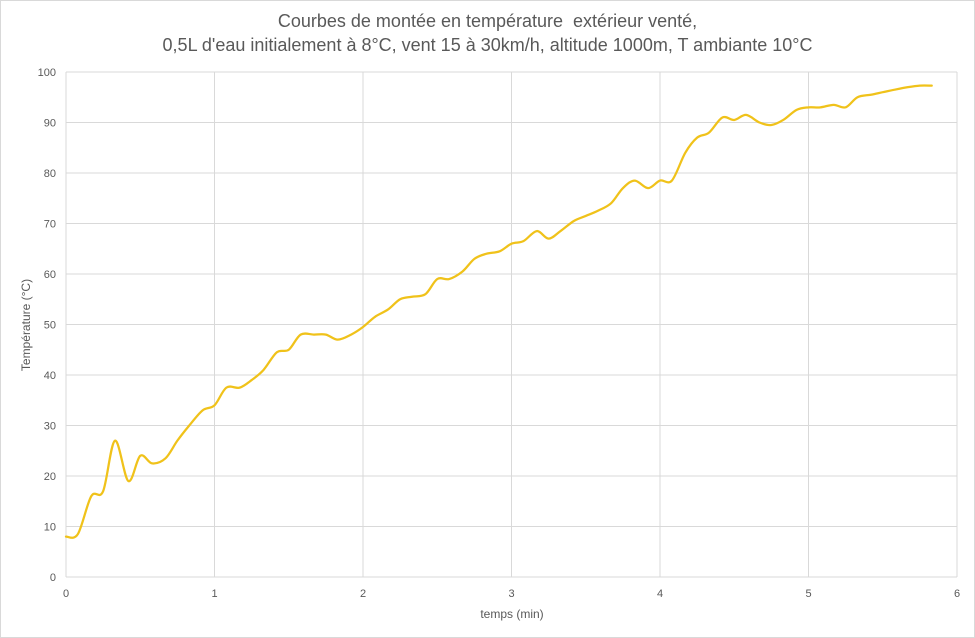 This screenshot has height=638, width=975. What do you see at coordinates (26, 325) in the screenshot?
I see `y-axis-label: Température (°C)` at bounding box center [26, 325].